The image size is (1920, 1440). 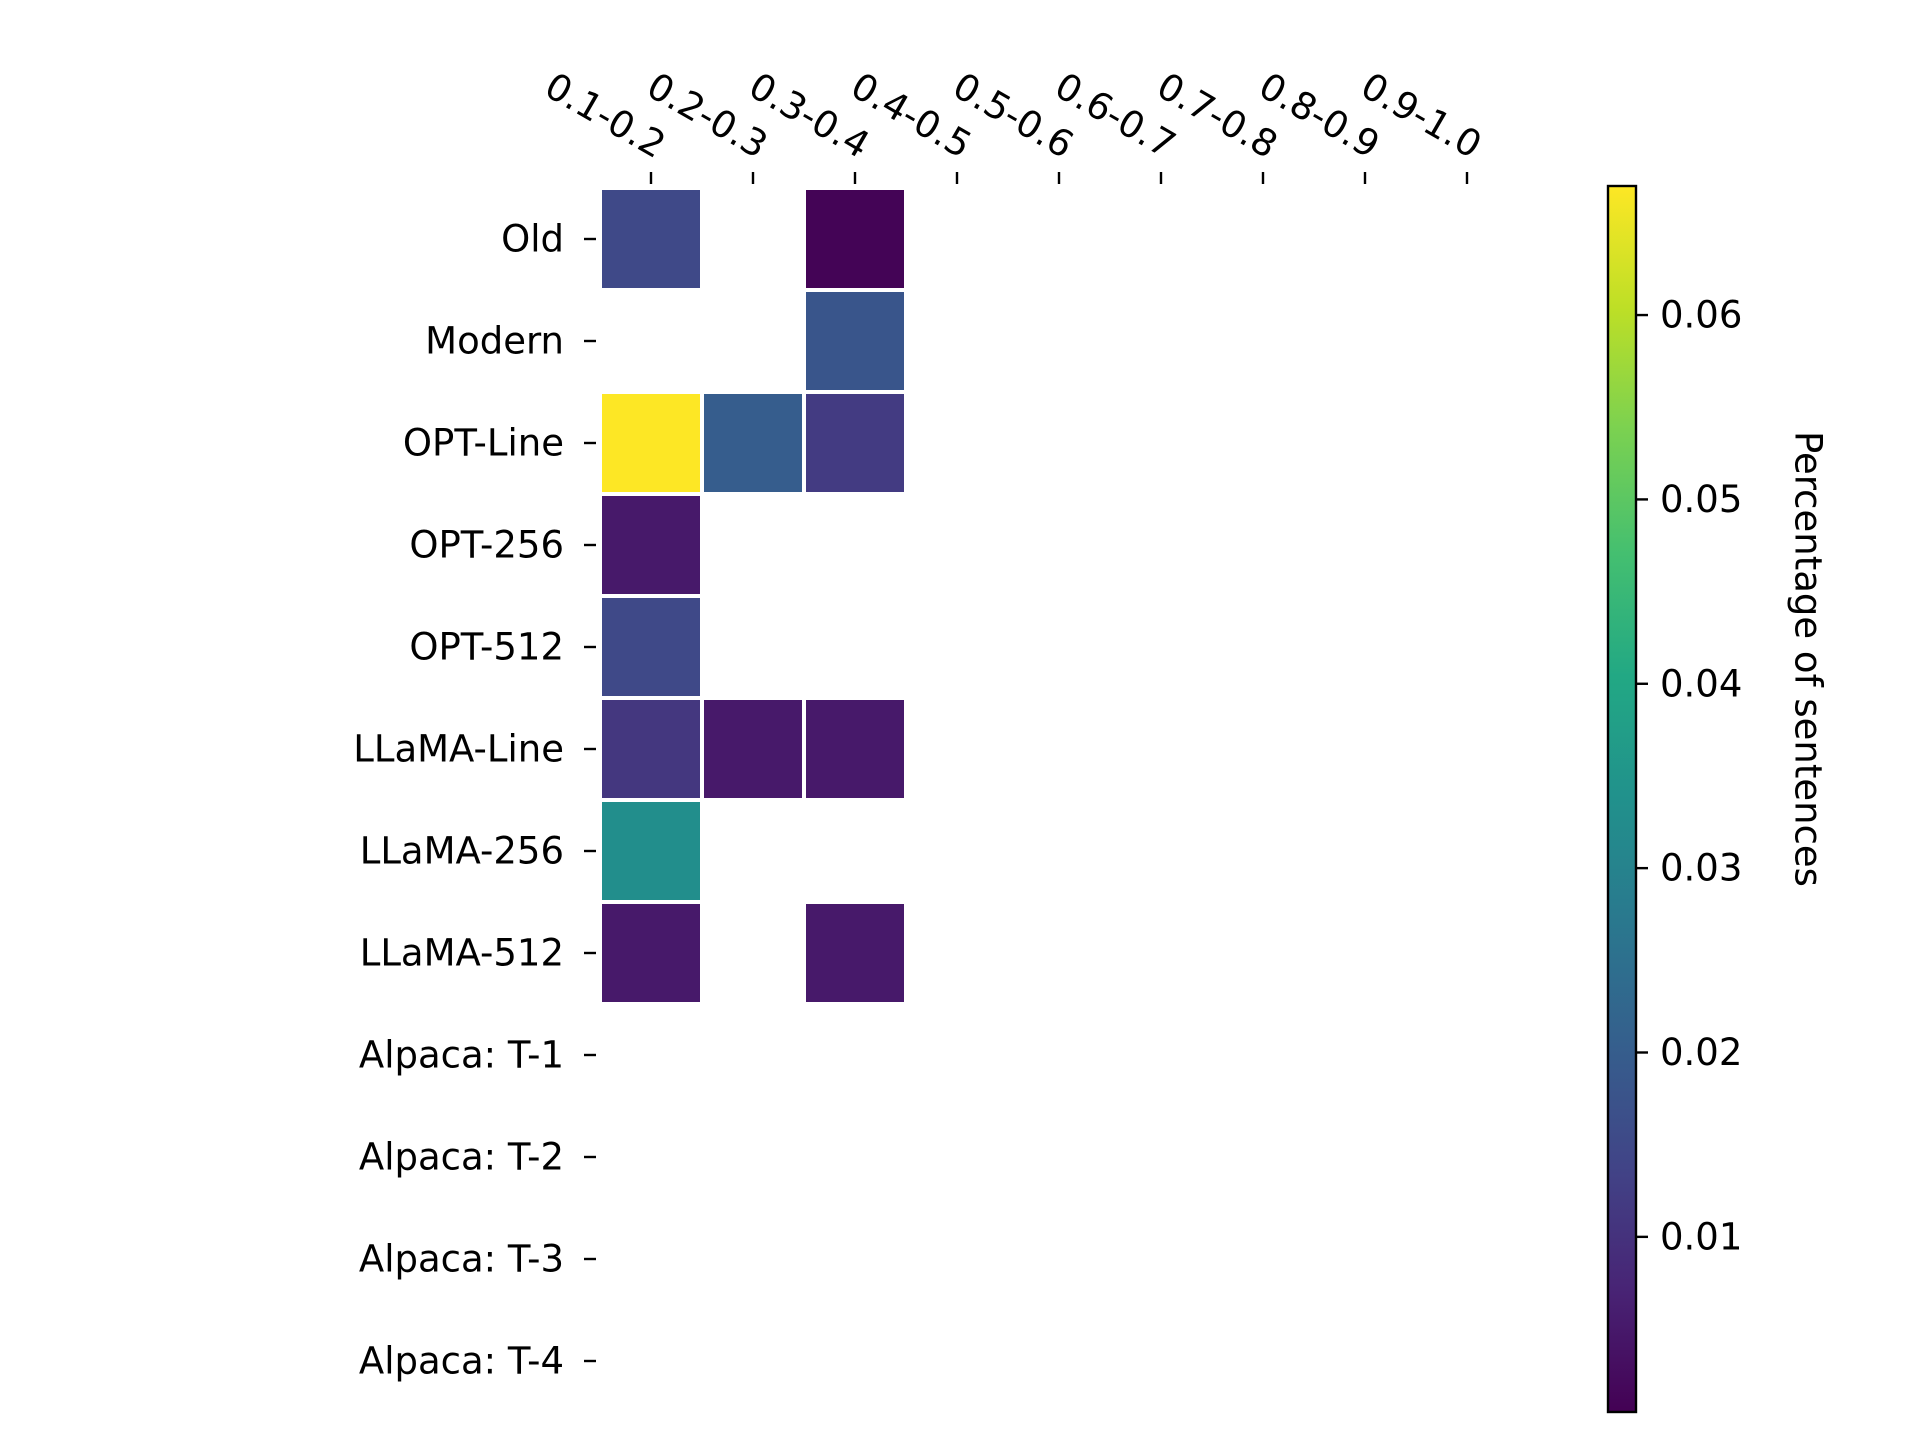 I want to click on colorbar-label: Percentage of sentences, so click(x=1808, y=659).